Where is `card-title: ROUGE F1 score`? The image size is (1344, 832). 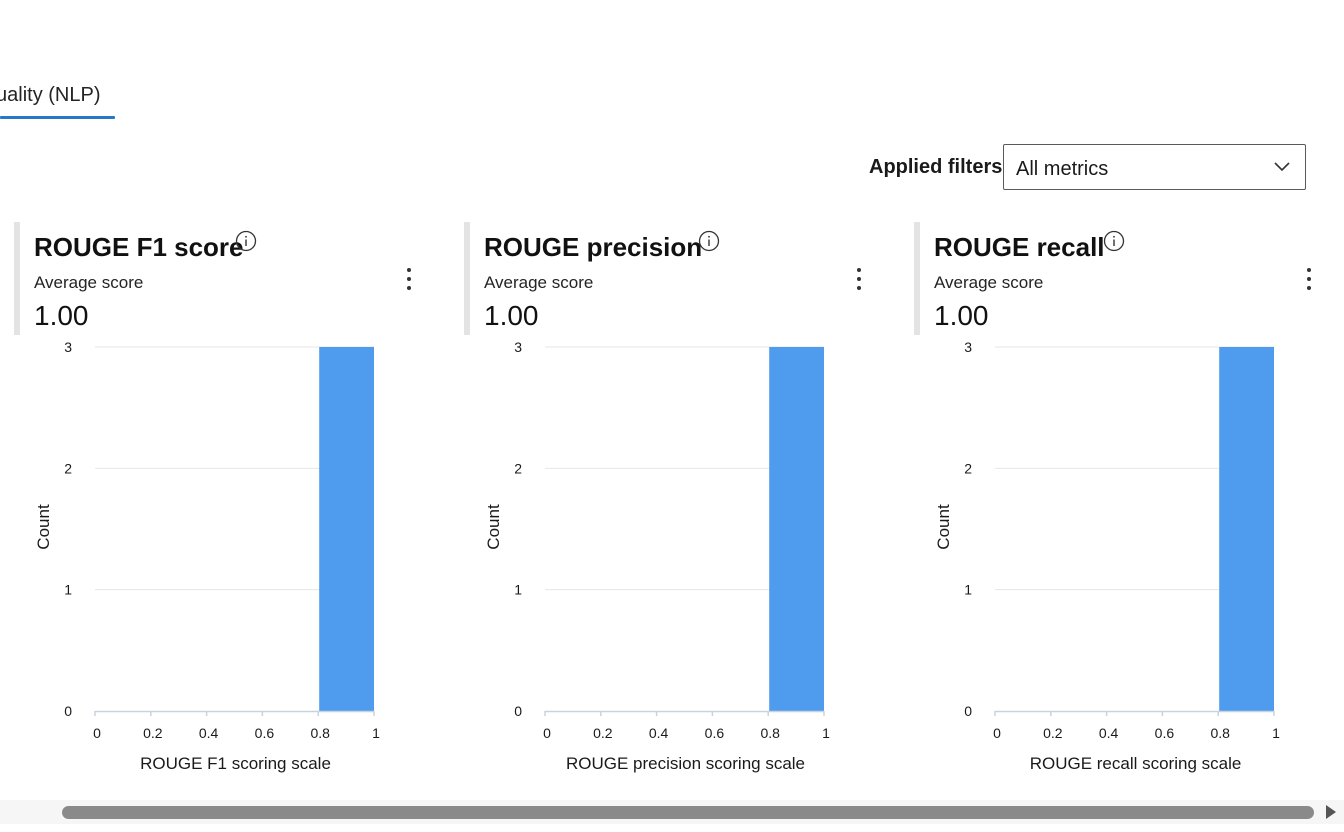 card-title: ROUGE F1 score is located at coordinates (139, 247).